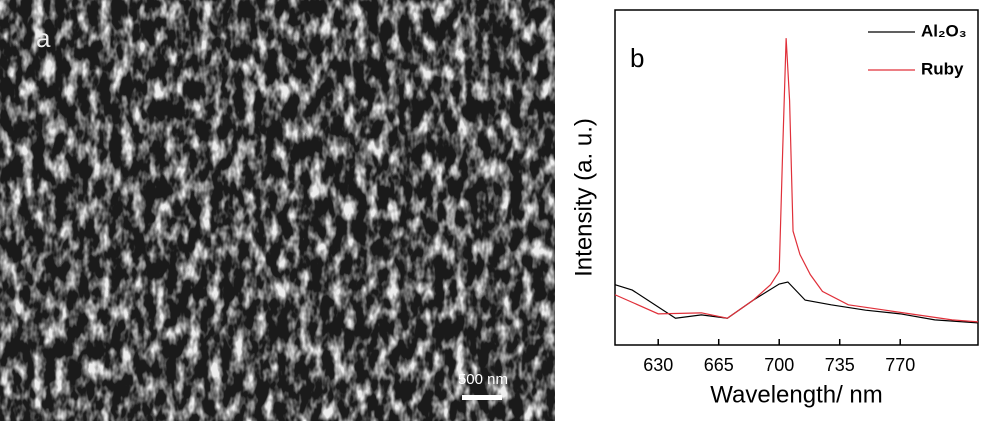  I want to click on panel-label: b, so click(637, 58).